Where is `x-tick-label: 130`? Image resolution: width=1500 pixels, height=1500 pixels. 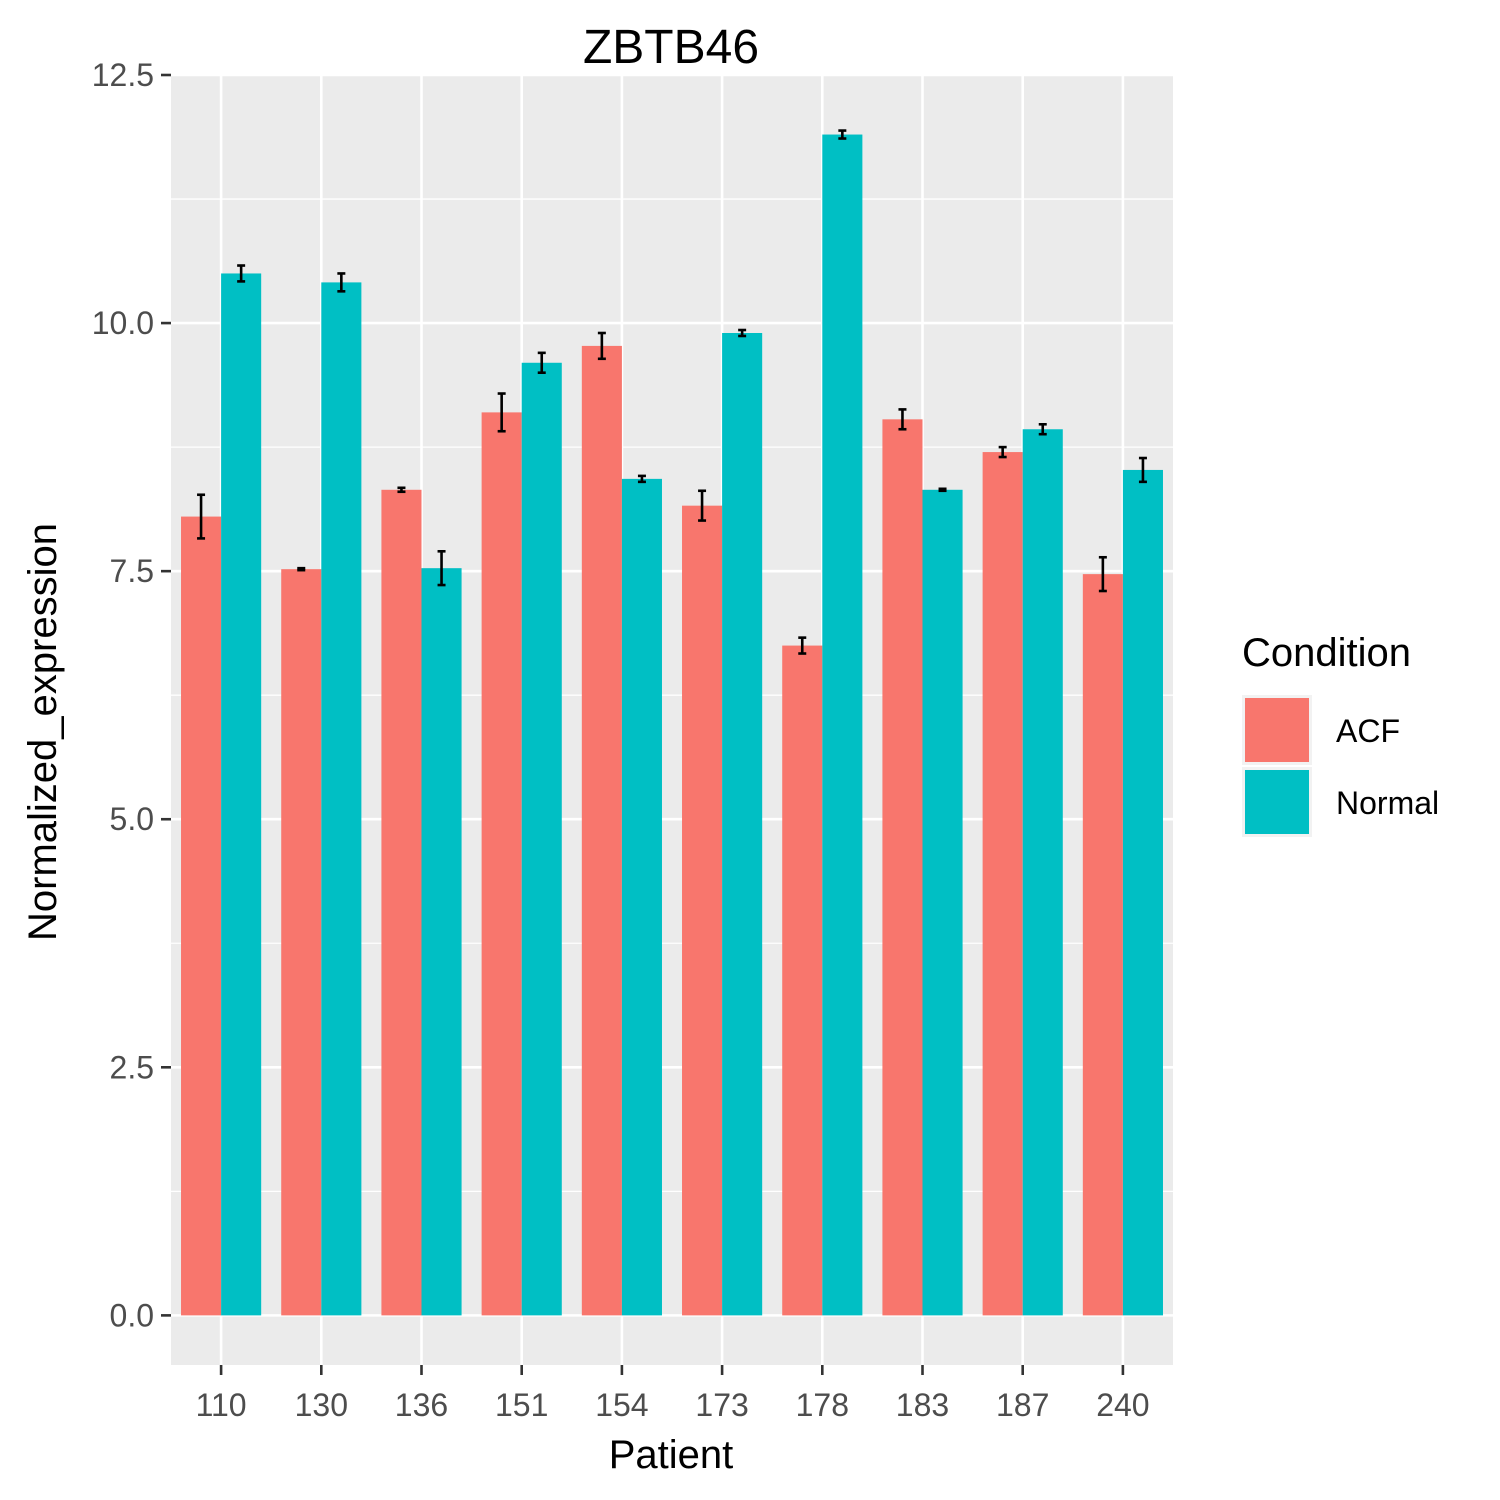
x-tick-label: 130 is located at coordinates (321, 1405).